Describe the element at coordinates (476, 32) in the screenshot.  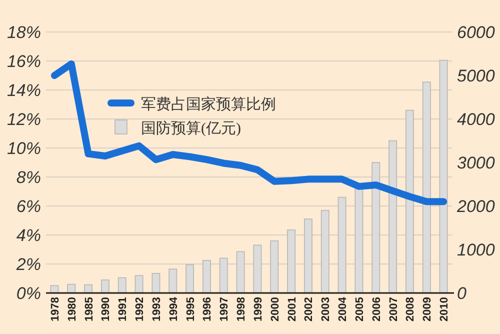
I see `y2-tick-label: 6000` at that location.